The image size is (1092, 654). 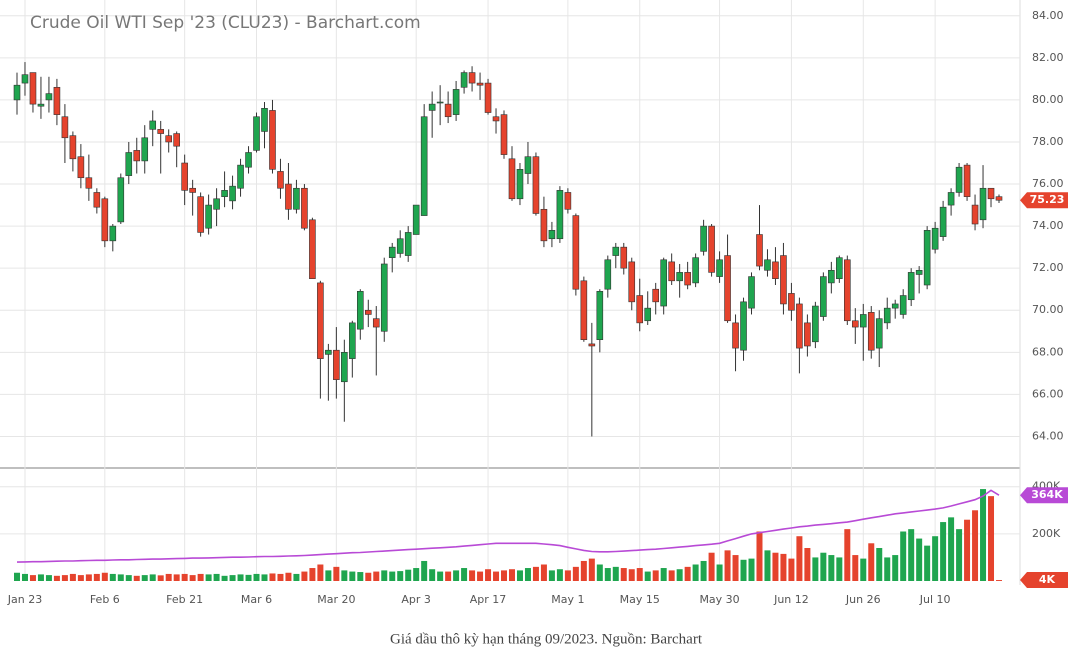 What do you see at coordinates (416, 599) in the screenshot?
I see `x-tick-label: Apr 3` at bounding box center [416, 599].